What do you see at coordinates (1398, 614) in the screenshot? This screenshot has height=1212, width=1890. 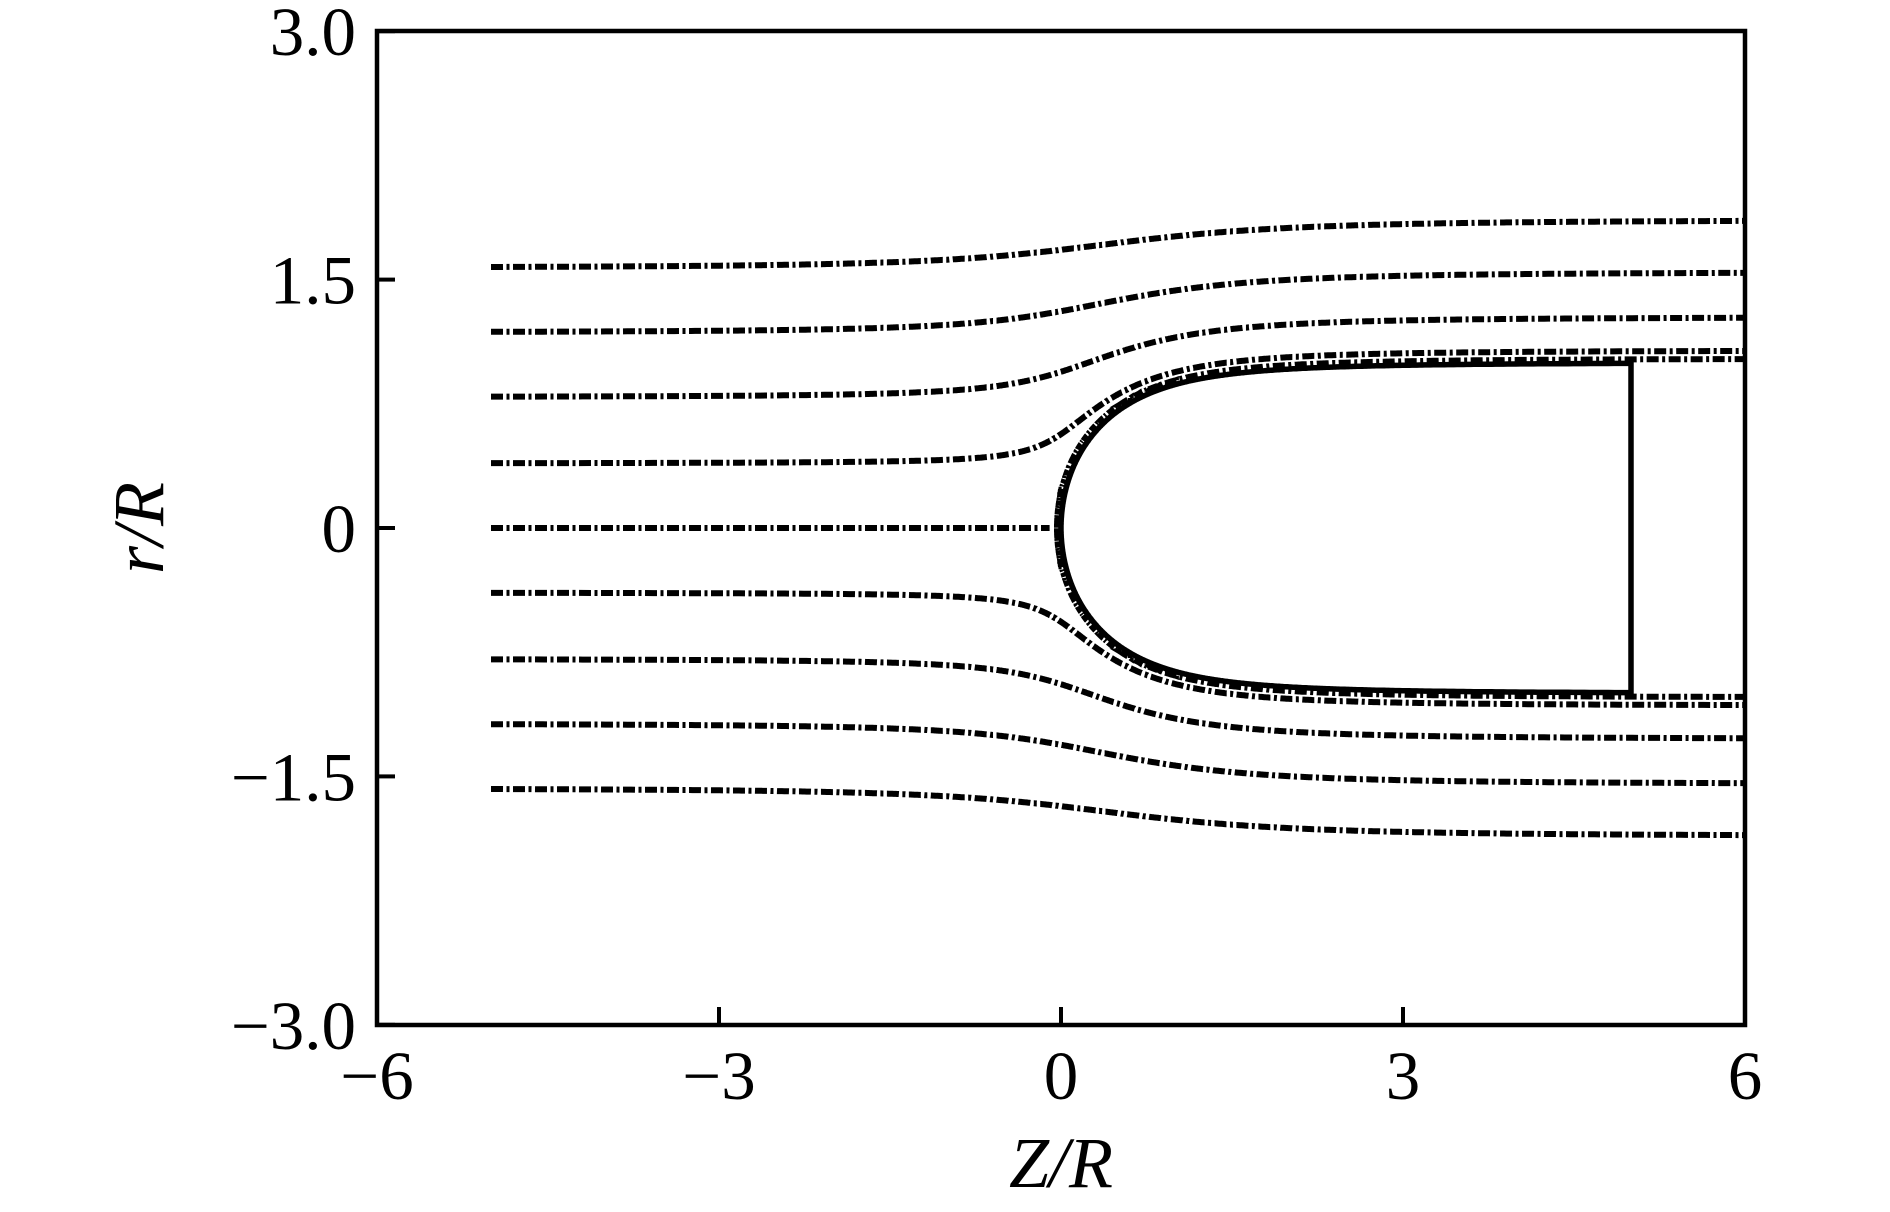 I see `body-surface-streamline-lower` at bounding box center [1398, 614].